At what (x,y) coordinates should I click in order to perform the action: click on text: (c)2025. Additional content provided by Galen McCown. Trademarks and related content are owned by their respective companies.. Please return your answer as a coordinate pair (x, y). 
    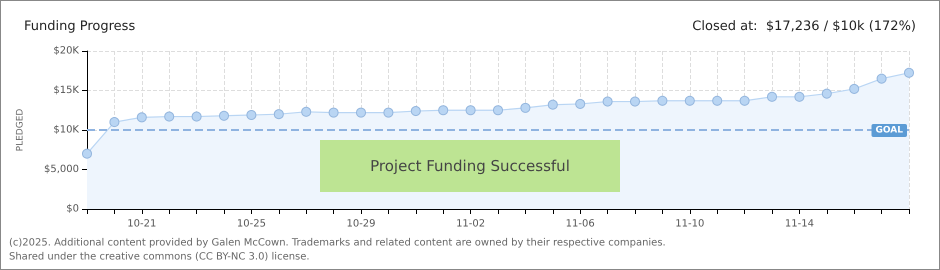
    Looking at the image, I should click on (337, 243).